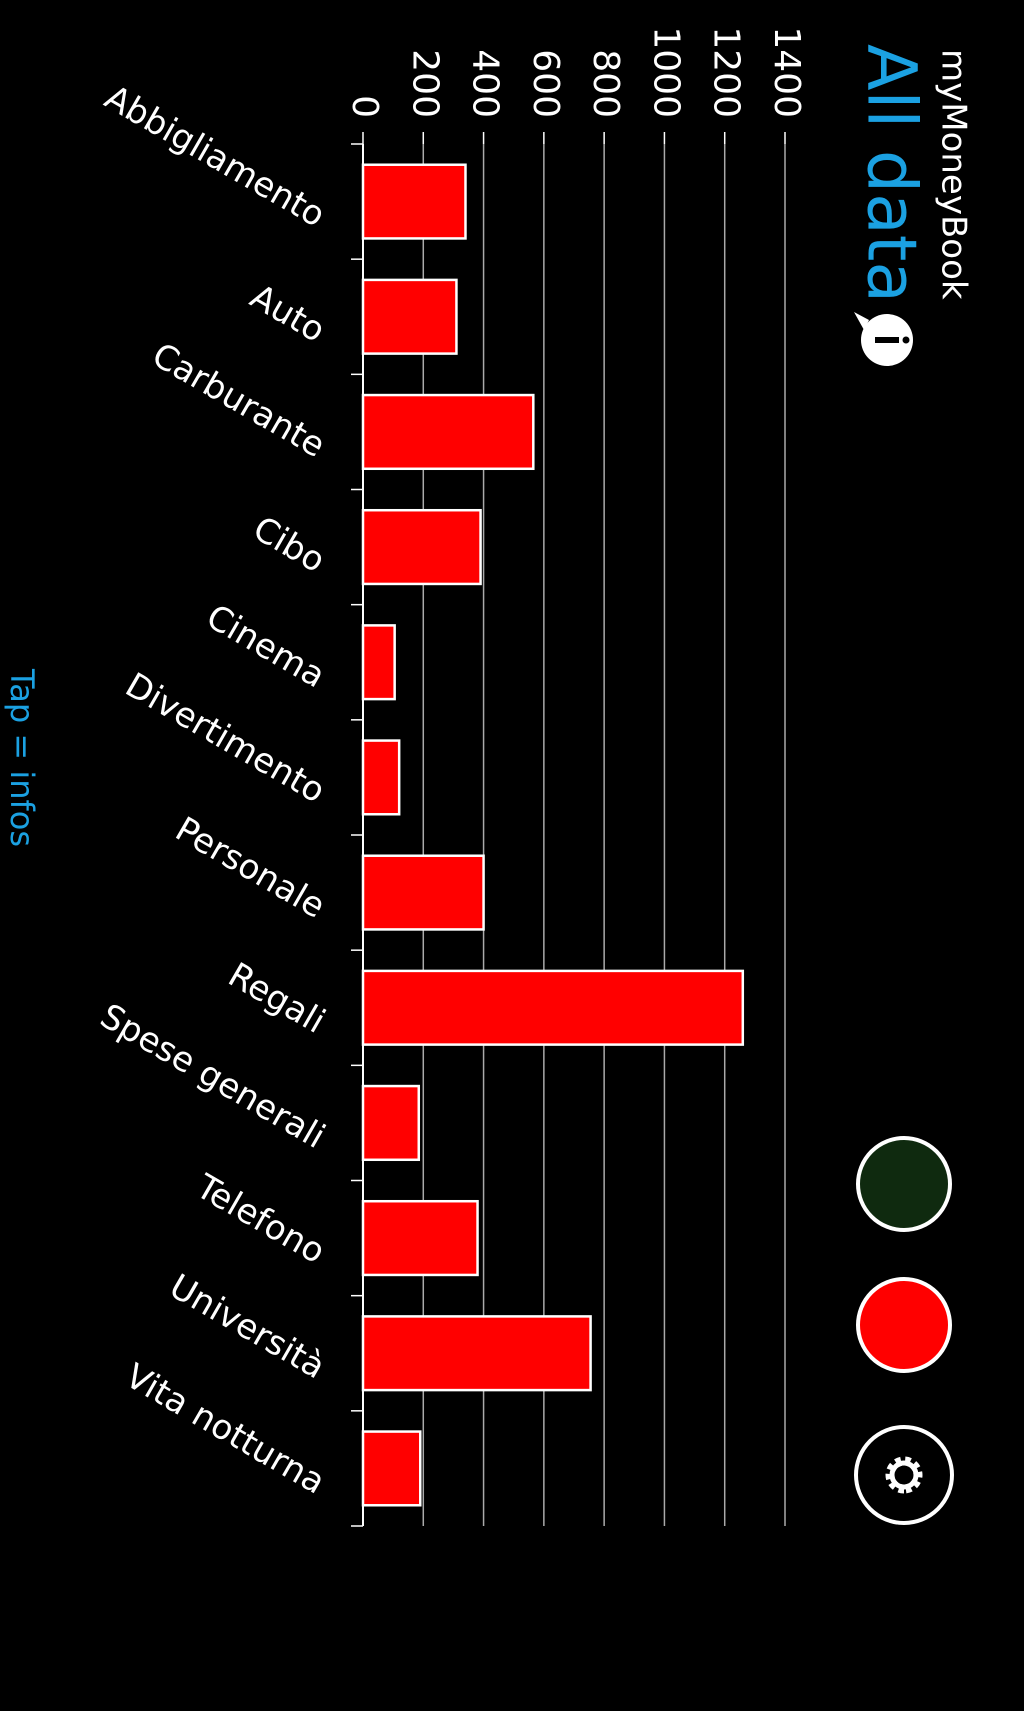 The width and height of the screenshot is (1024, 1711). Describe the element at coordinates (786, 72) in the screenshot. I see `y-tick-label: 1400` at that location.